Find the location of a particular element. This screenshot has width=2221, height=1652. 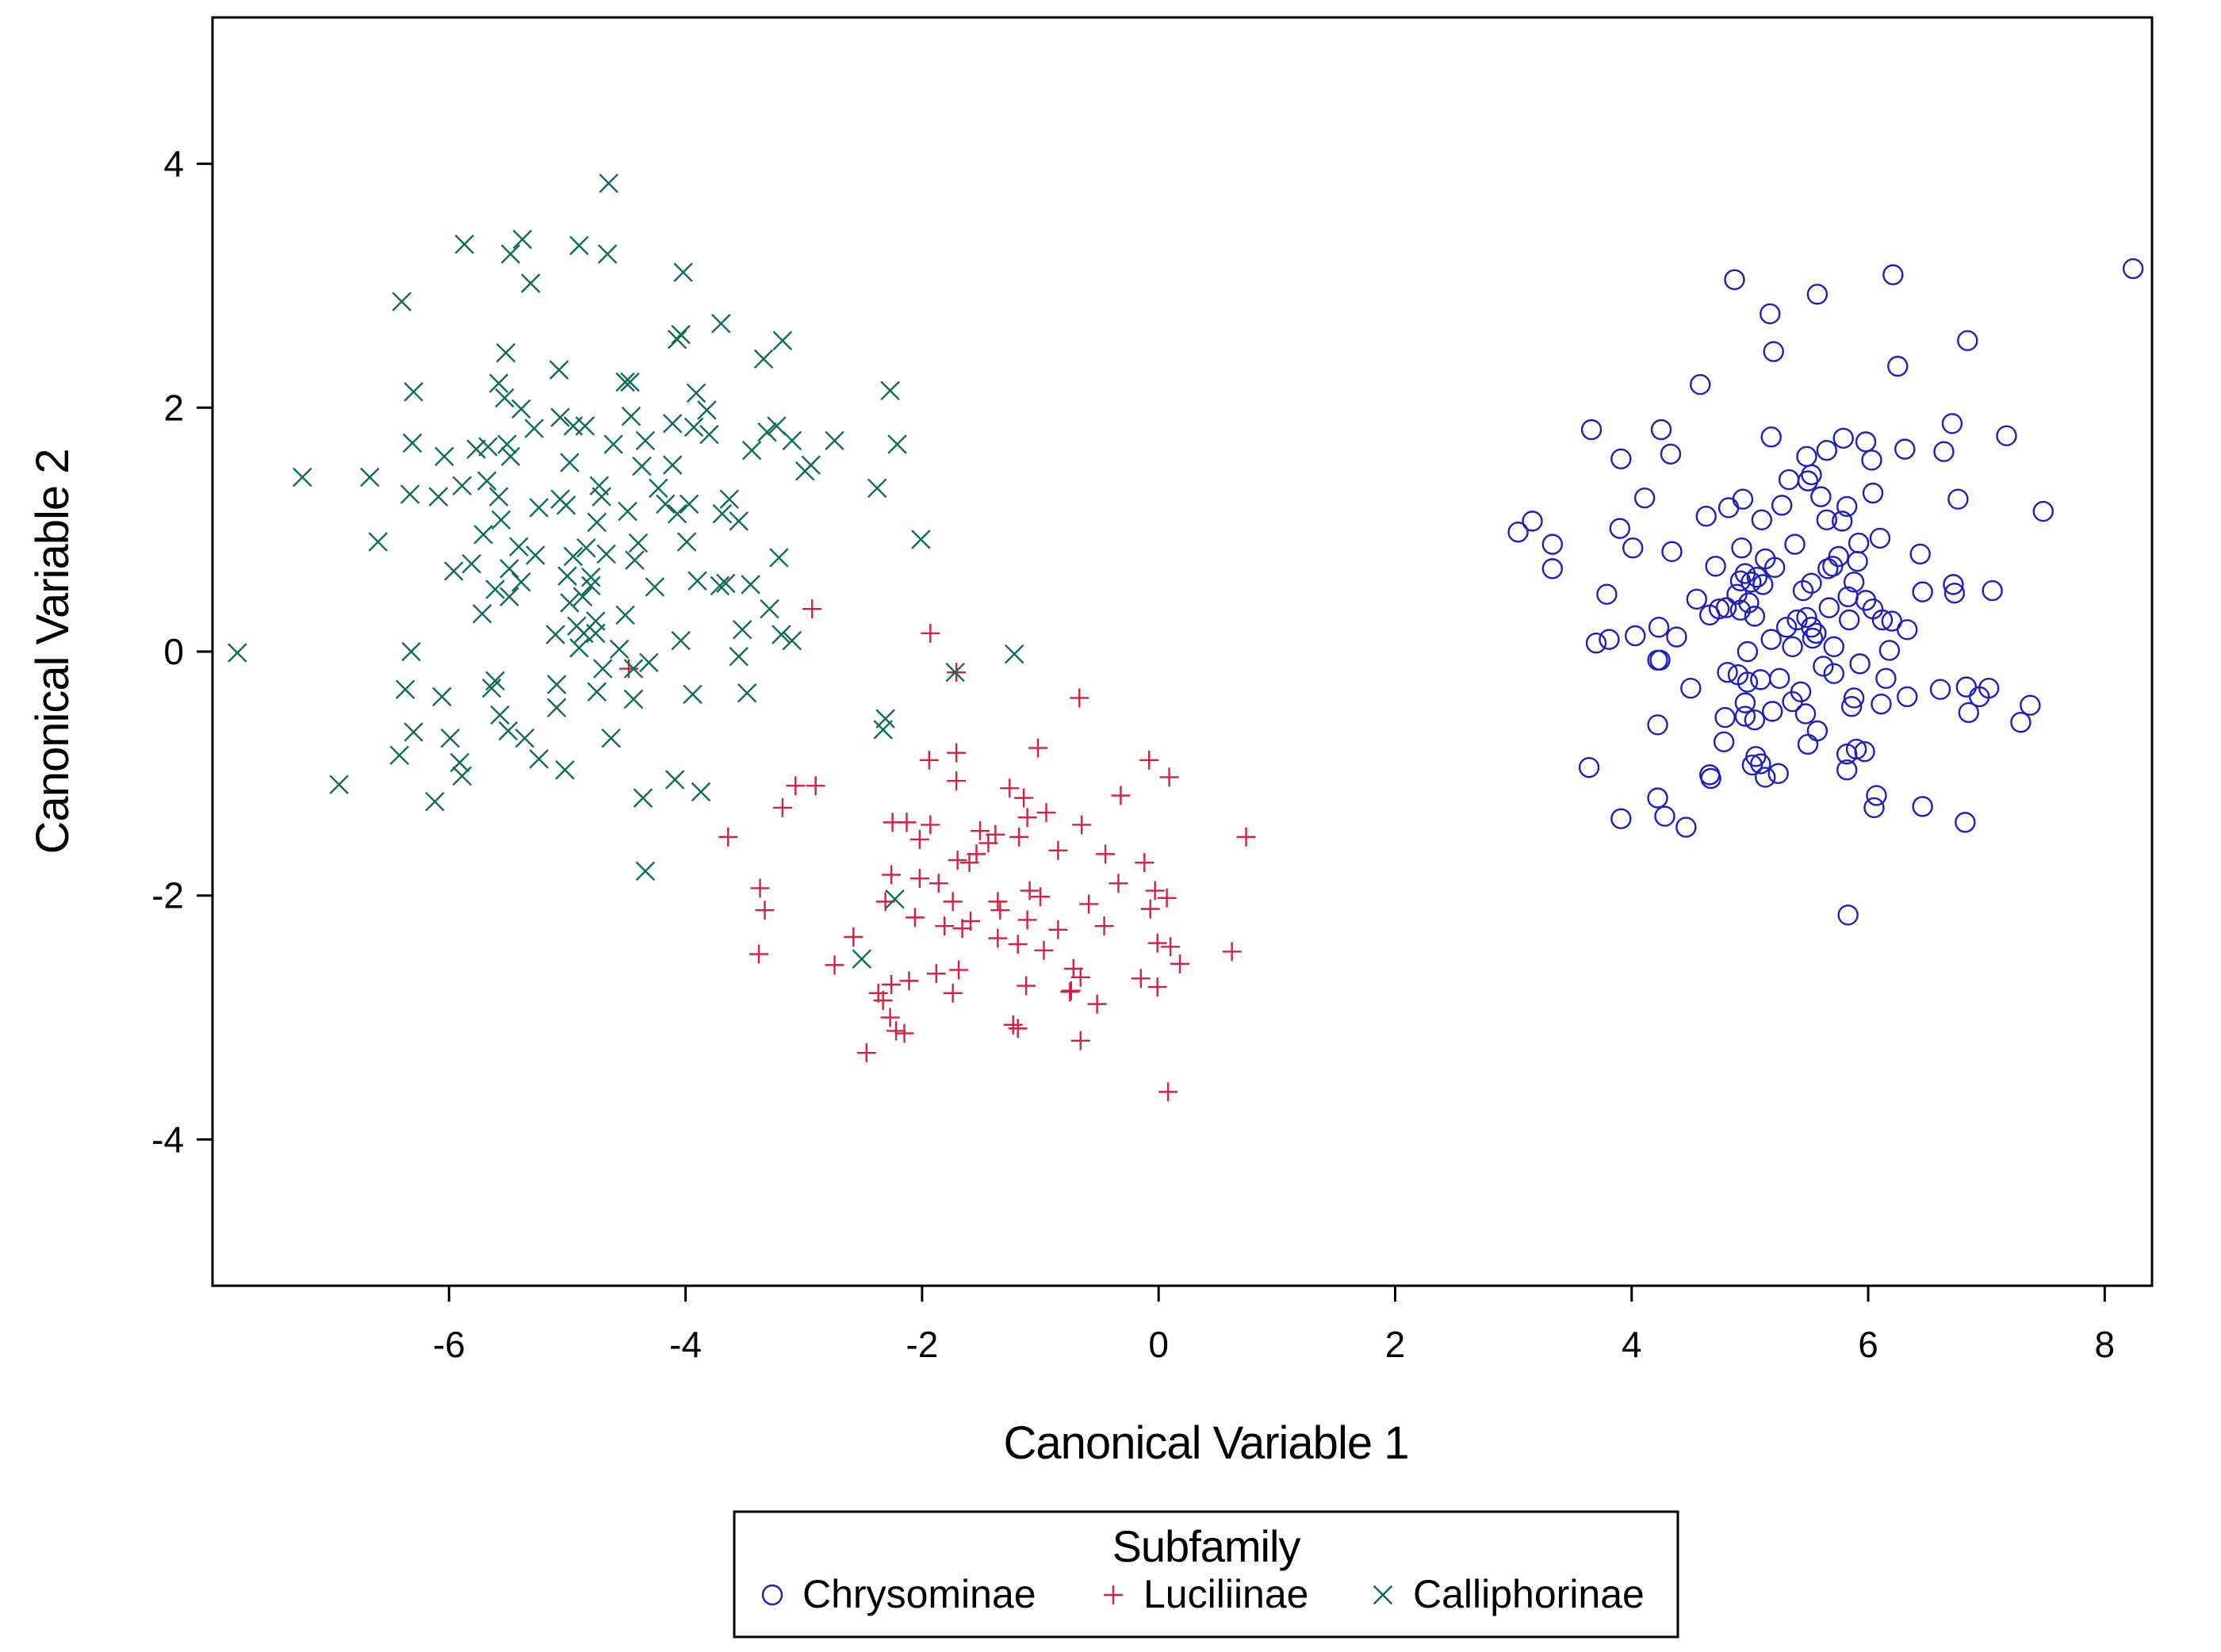

legend-box is located at coordinates (1206, 1575).